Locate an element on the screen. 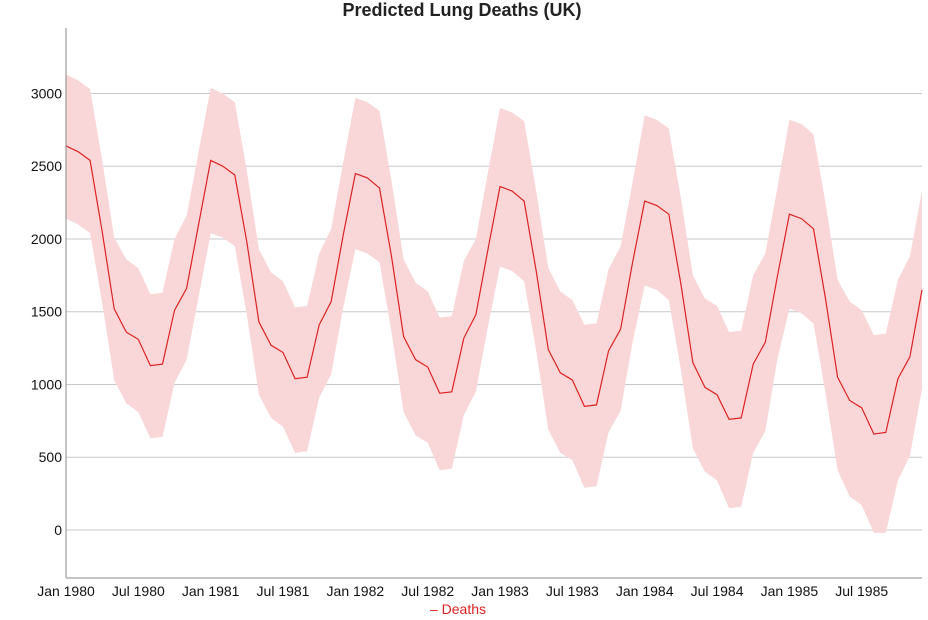 The height and width of the screenshot is (620, 928). x-tick-label-1983-01: Jan 1983 is located at coordinates (500, 591).